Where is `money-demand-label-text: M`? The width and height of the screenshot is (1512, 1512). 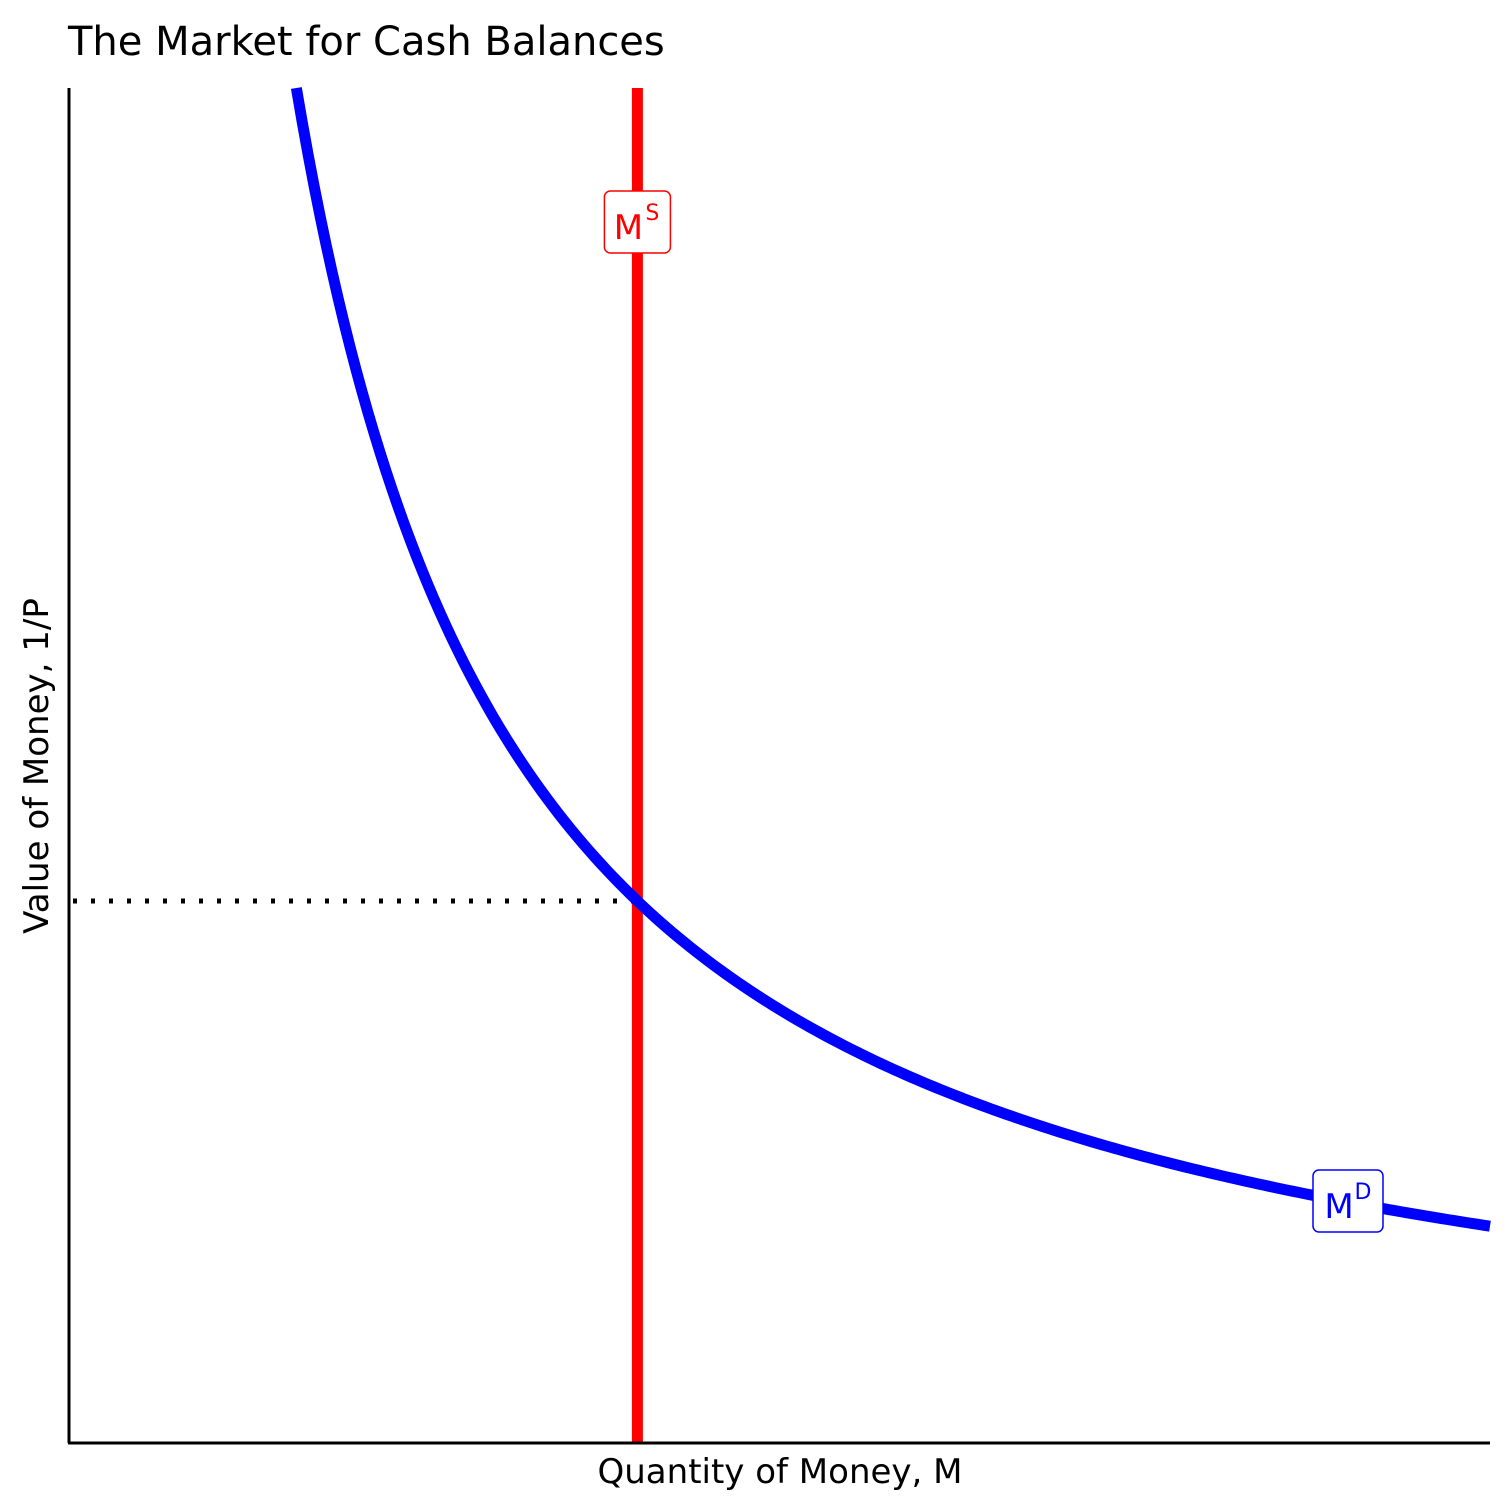 money-demand-label-text: M is located at coordinates (1338, 1207).